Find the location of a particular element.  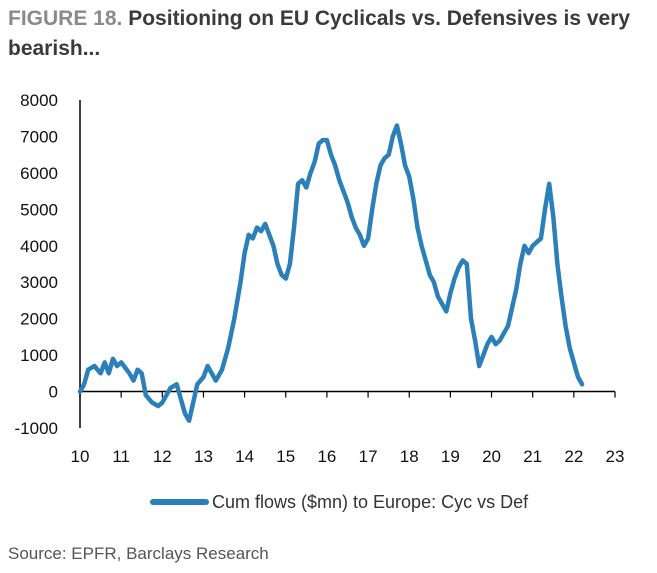

legend-label: Cum flows ($mn) to Europe: Cyc vs Def is located at coordinates (370, 502).